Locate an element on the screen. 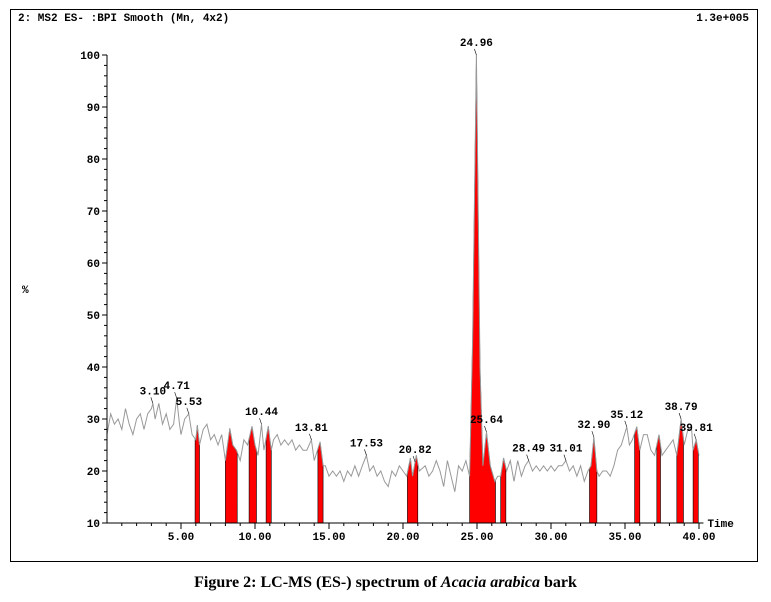  caption-suffix: bark is located at coordinates (558, 582).